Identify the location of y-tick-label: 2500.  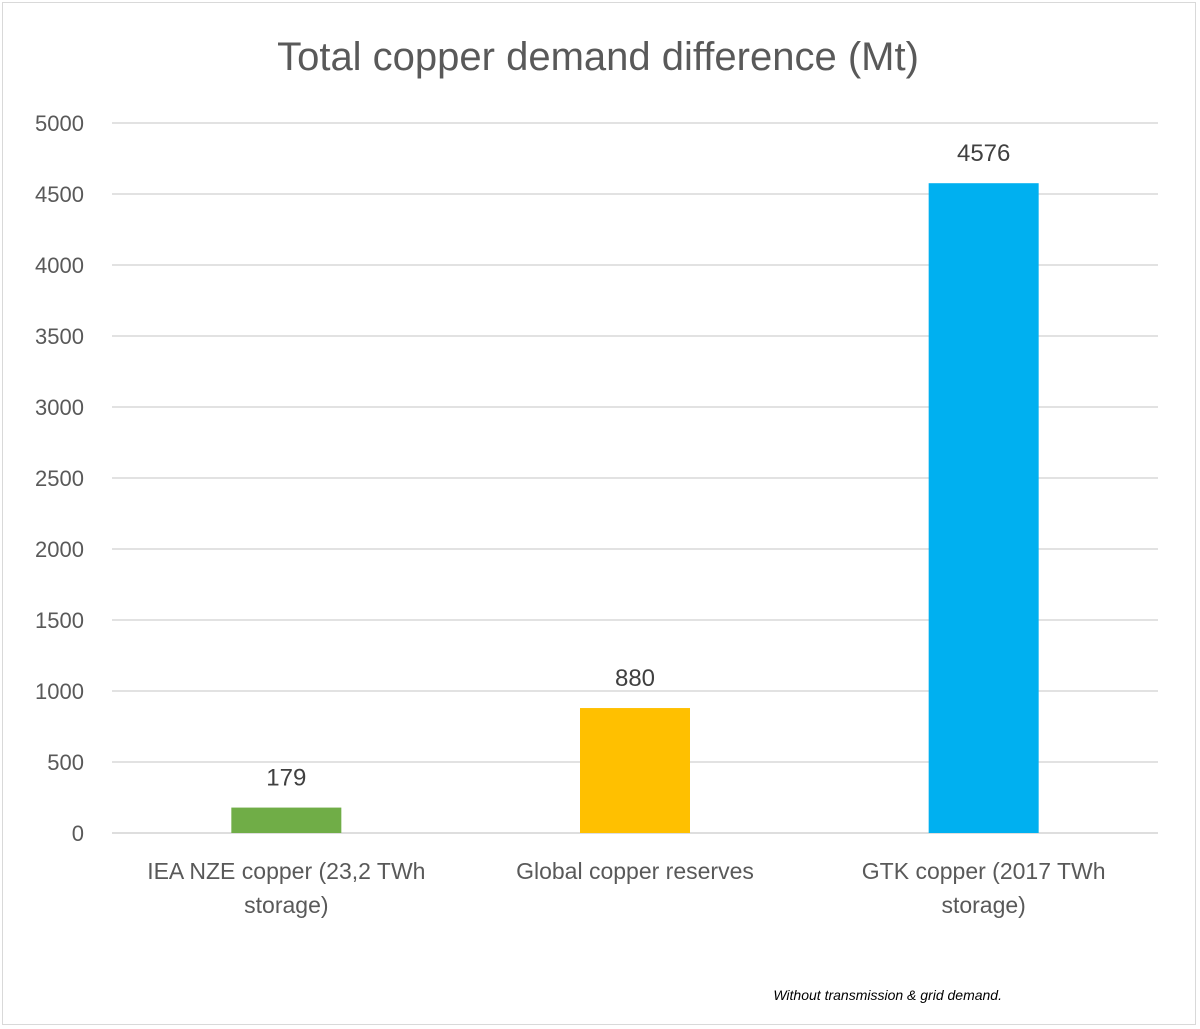
(59, 478).